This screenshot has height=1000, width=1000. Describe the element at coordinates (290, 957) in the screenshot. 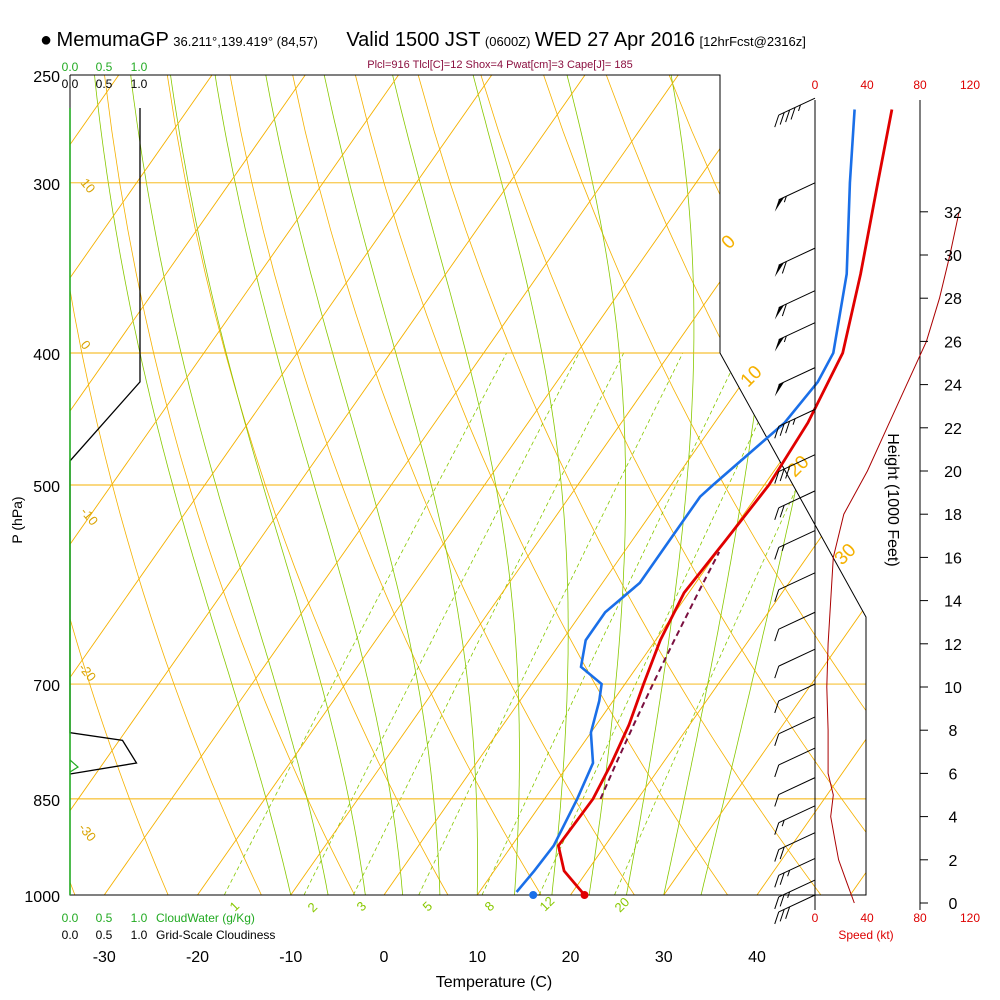

I see `temperature-tick-label: -10` at that location.